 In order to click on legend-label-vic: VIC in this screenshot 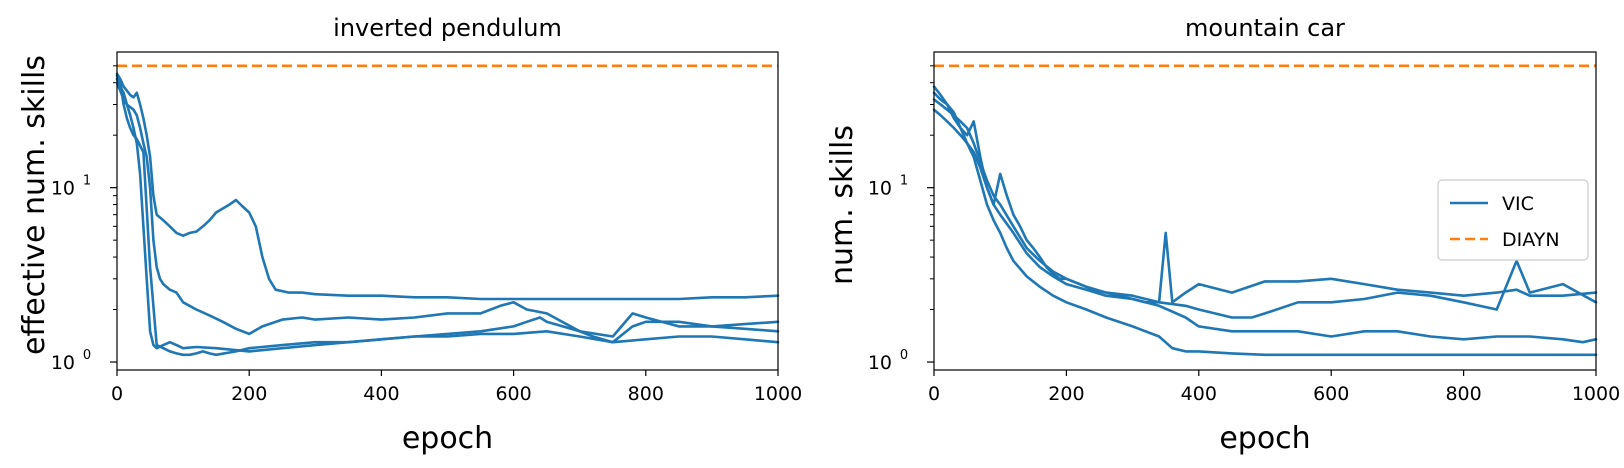, I will do `click(1518, 204)`.